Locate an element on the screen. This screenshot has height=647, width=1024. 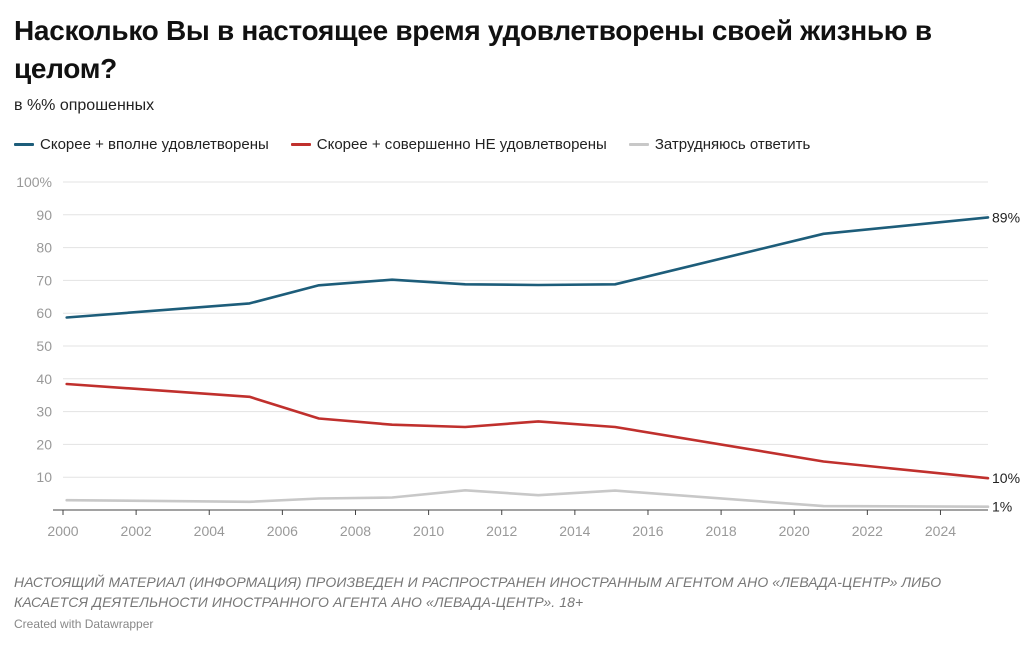
y-tick-label-10: 10 is located at coordinates (44, 477).